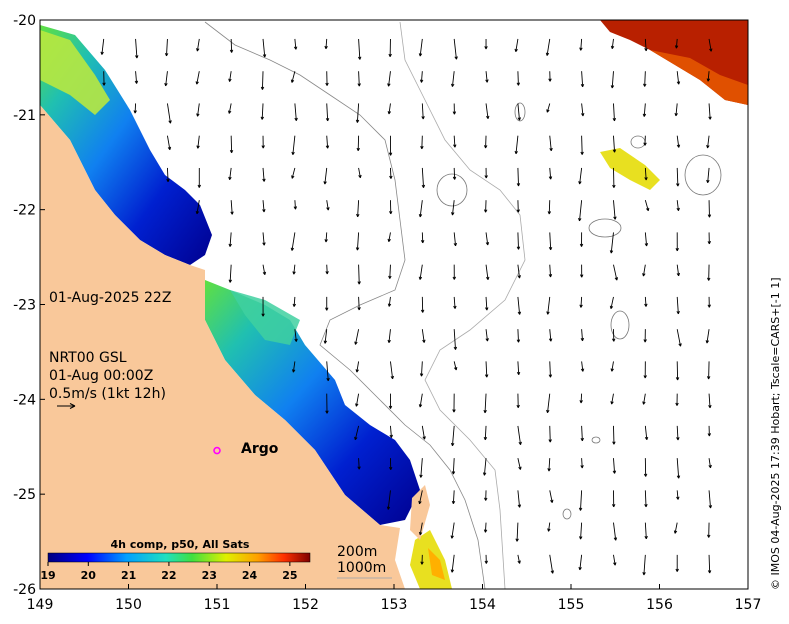  What do you see at coordinates (89, 575) in the screenshot?
I see `colorbar-tick-label: 20` at bounding box center [89, 575].